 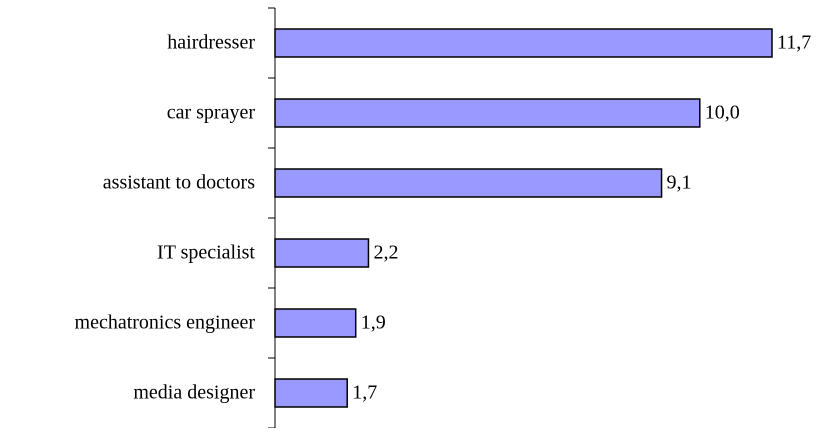 What do you see at coordinates (211, 43) in the screenshot?
I see `category-label: hairdresser` at bounding box center [211, 43].